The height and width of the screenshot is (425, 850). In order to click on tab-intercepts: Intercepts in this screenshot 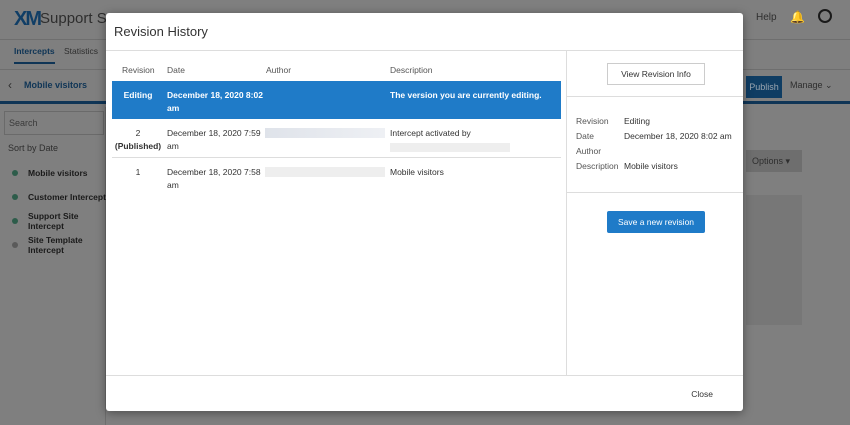, I will do `click(34, 55)`.